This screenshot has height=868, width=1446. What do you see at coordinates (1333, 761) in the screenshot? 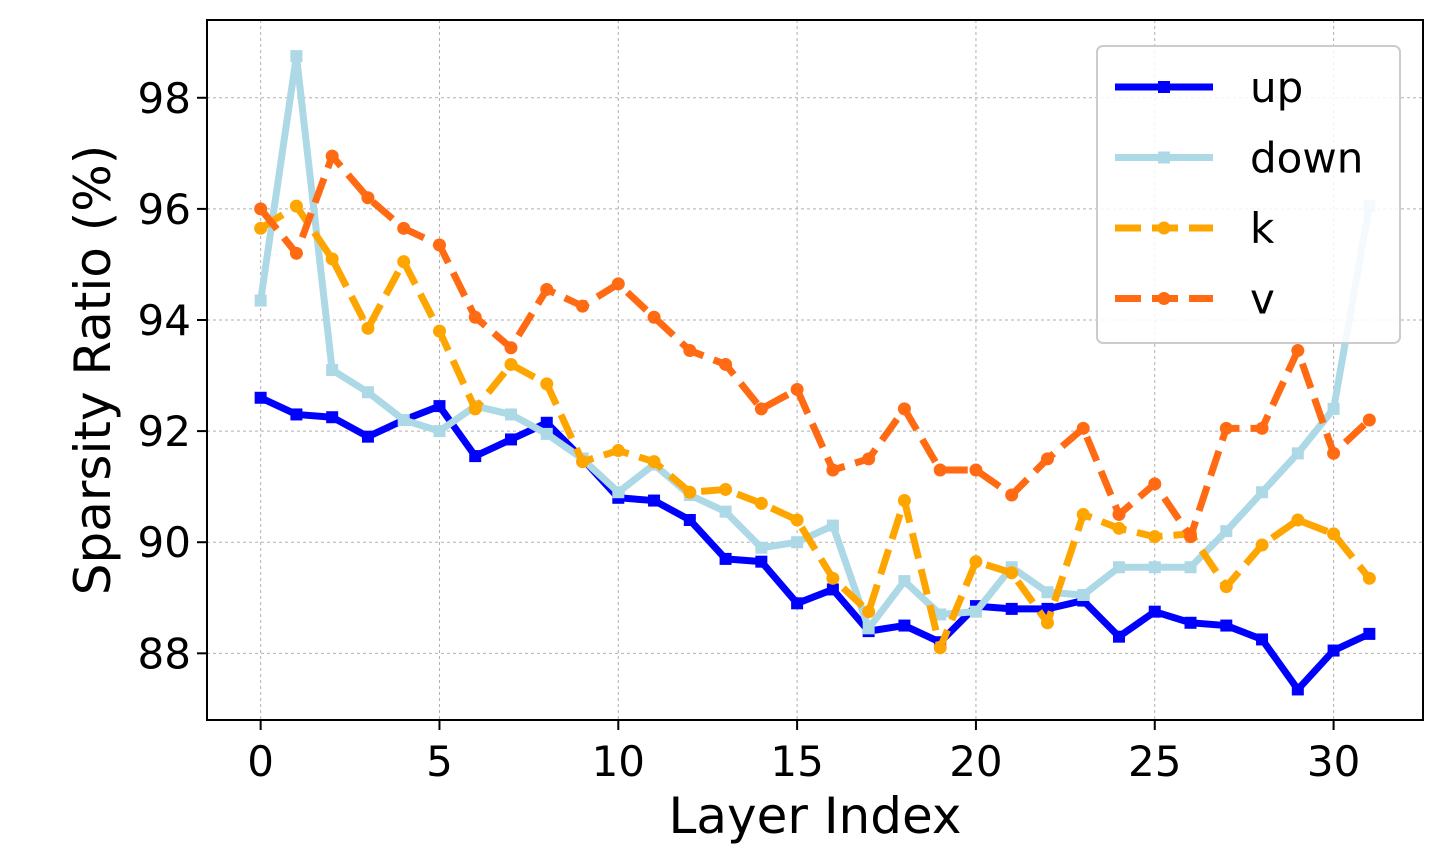
I see `x-tick-label: 30` at bounding box center [1333, 761].